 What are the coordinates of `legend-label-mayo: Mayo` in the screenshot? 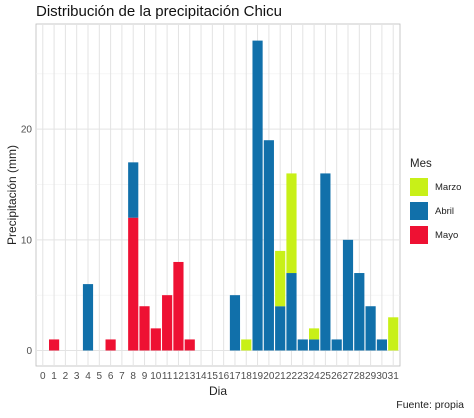 It's located at (447, 235).